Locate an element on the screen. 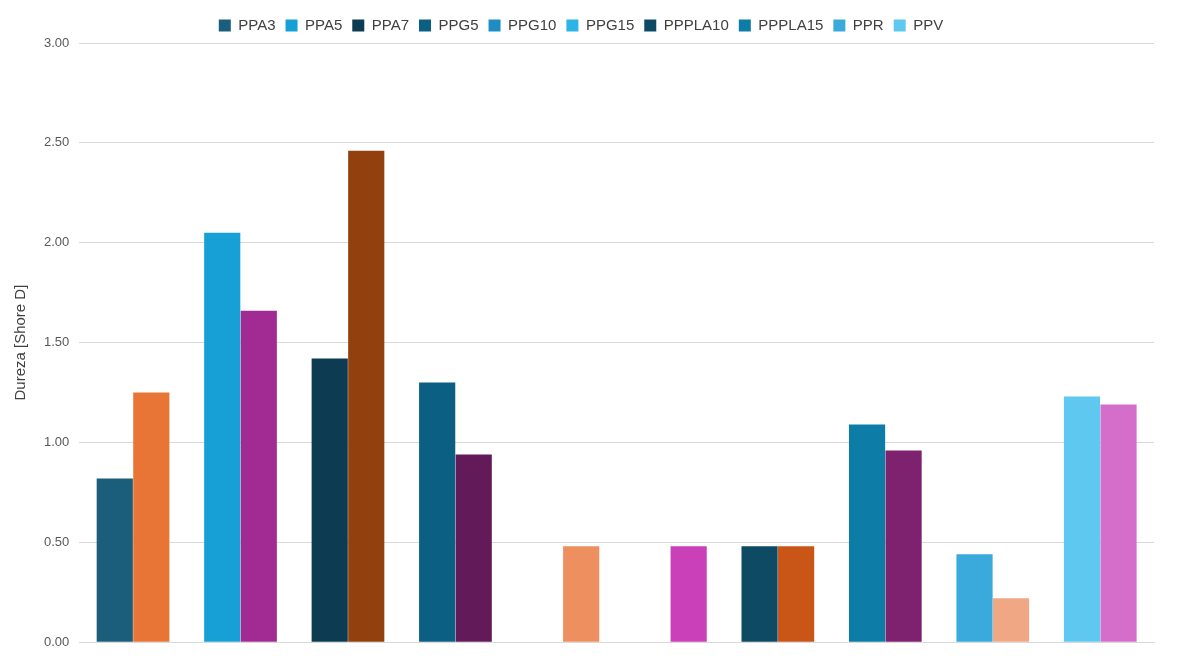  legend-label: PPA7 is located at coordinates (390, 24).